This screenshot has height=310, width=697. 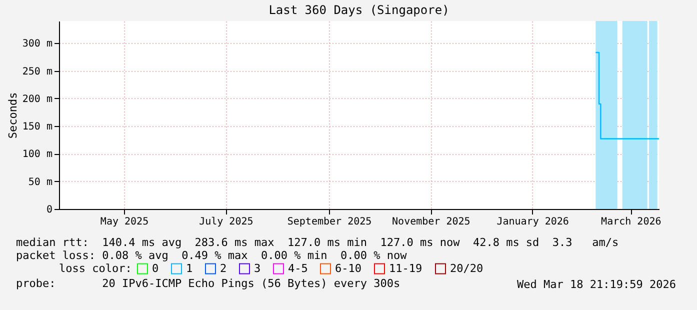 What do you see at coordinates (124, 222) in the screenshot?
I see `x-tick-label: May 2025` at bounding box center [124, 222].